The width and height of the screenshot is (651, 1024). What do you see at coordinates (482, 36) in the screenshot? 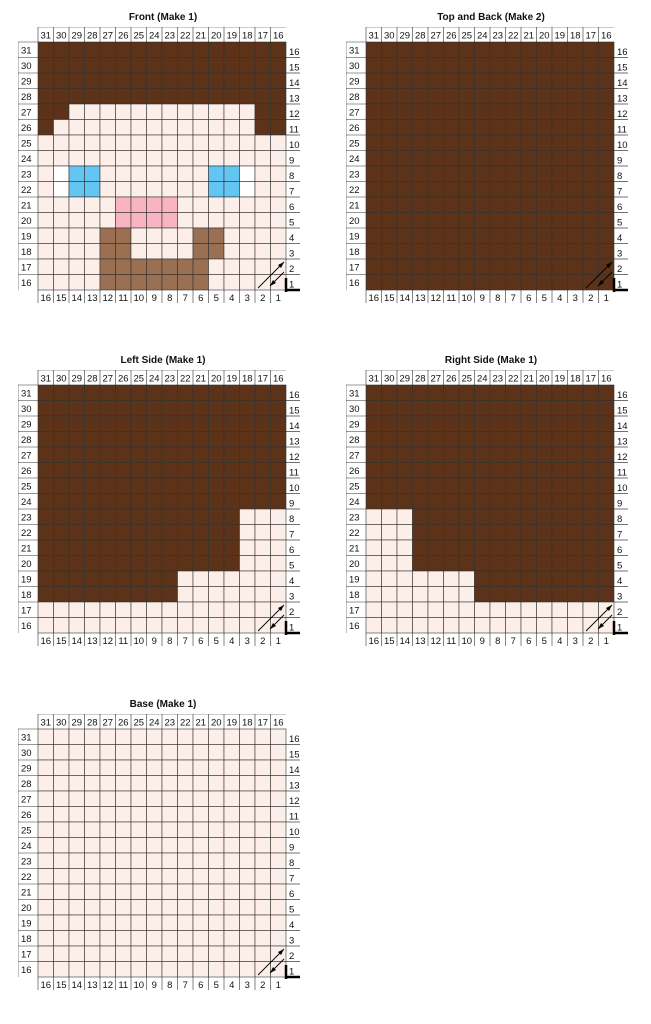
I see `top-stitch-label: 24` at bounding box center [482, 36].